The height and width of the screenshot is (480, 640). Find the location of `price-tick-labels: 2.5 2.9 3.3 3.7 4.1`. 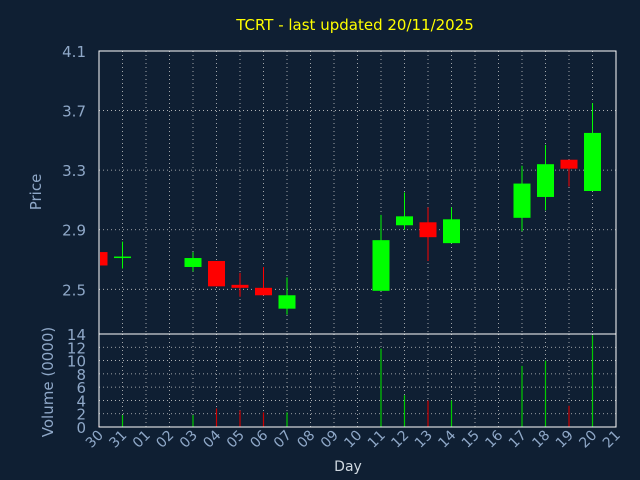

price-tick-labels: 2.5 2.9 3.3 3.7 4.1 is located at coordinates (74, 171).